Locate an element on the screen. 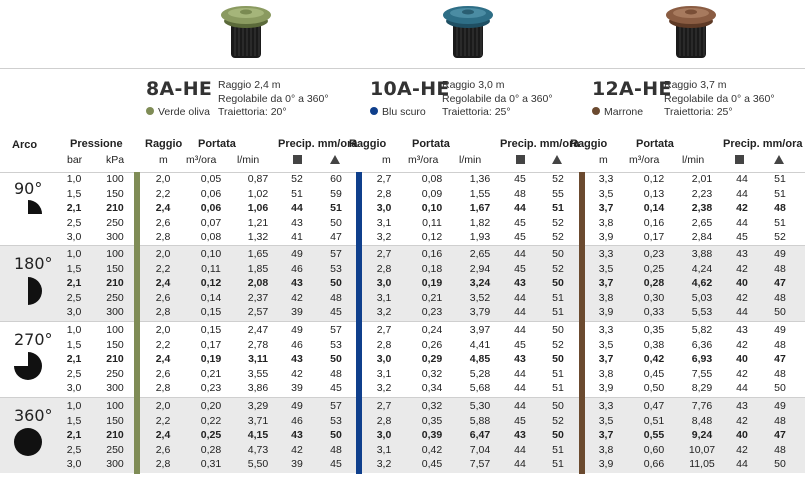  cell-precip-sq-8a: 52 is located at coordinates (297, 179).